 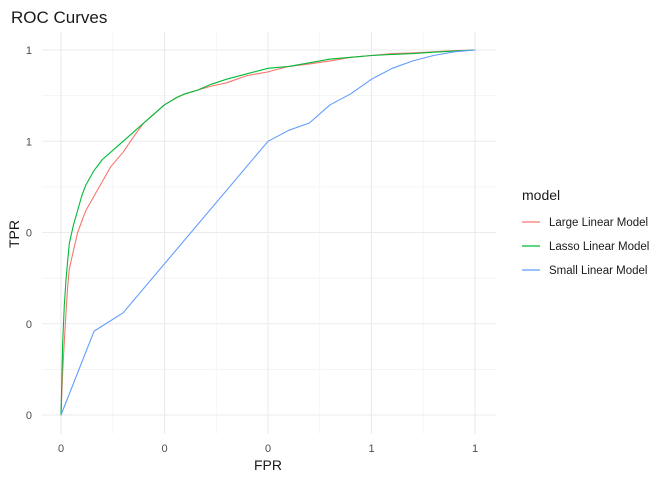 I want to click on y-axis-title: TPR, so click(x=14, y=234).